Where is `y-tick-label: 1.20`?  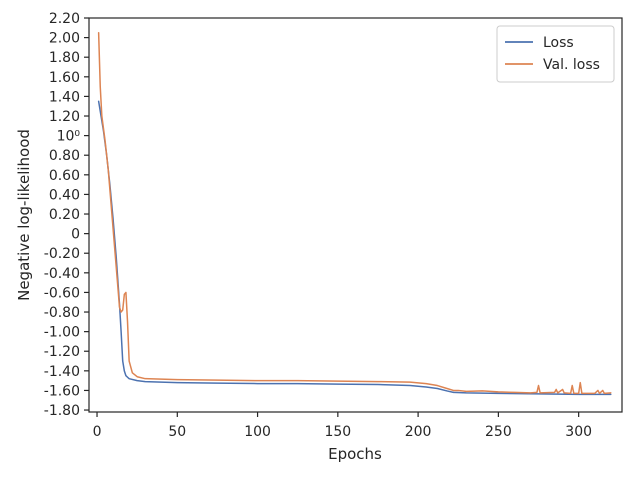
y-tick-label: 1.20 is located at coordinates (64, 117).